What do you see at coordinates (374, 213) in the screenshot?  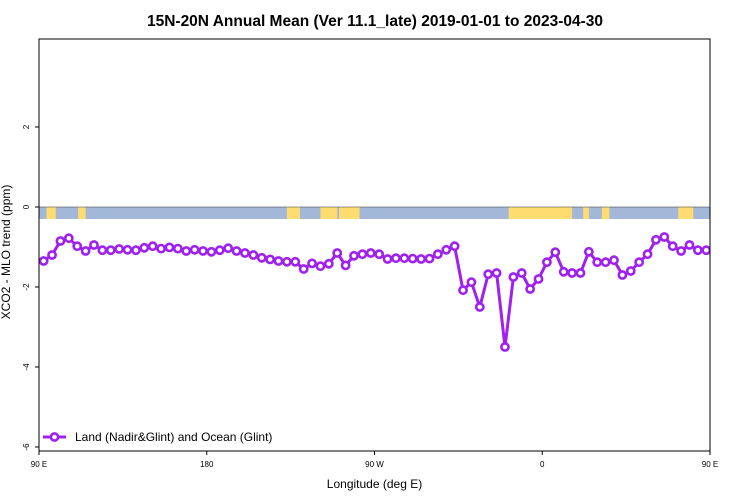 I see `land-ocean-strip` at bounding box center [374, 213].